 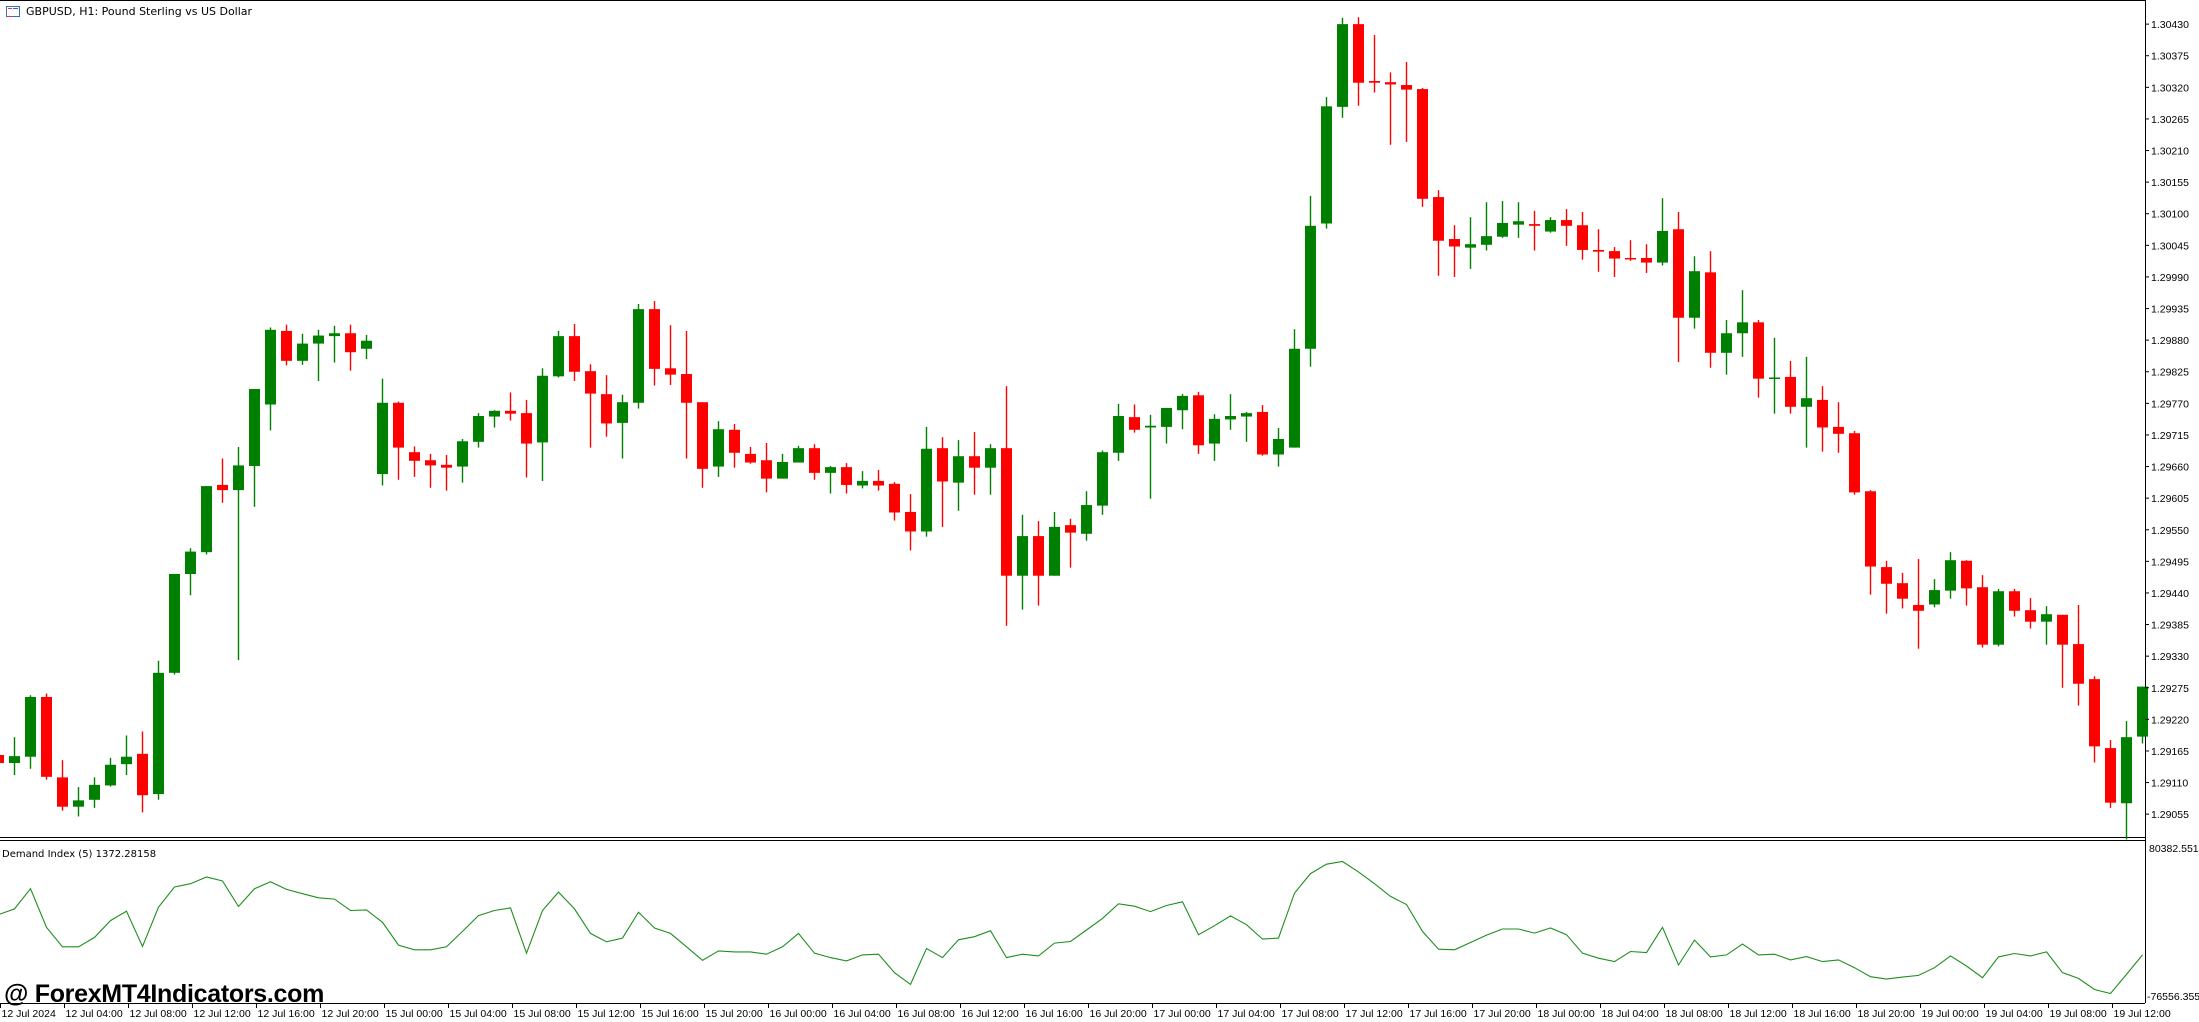 I want to click on price-tick-label: 1.30265, so click(x=2170, y=120).